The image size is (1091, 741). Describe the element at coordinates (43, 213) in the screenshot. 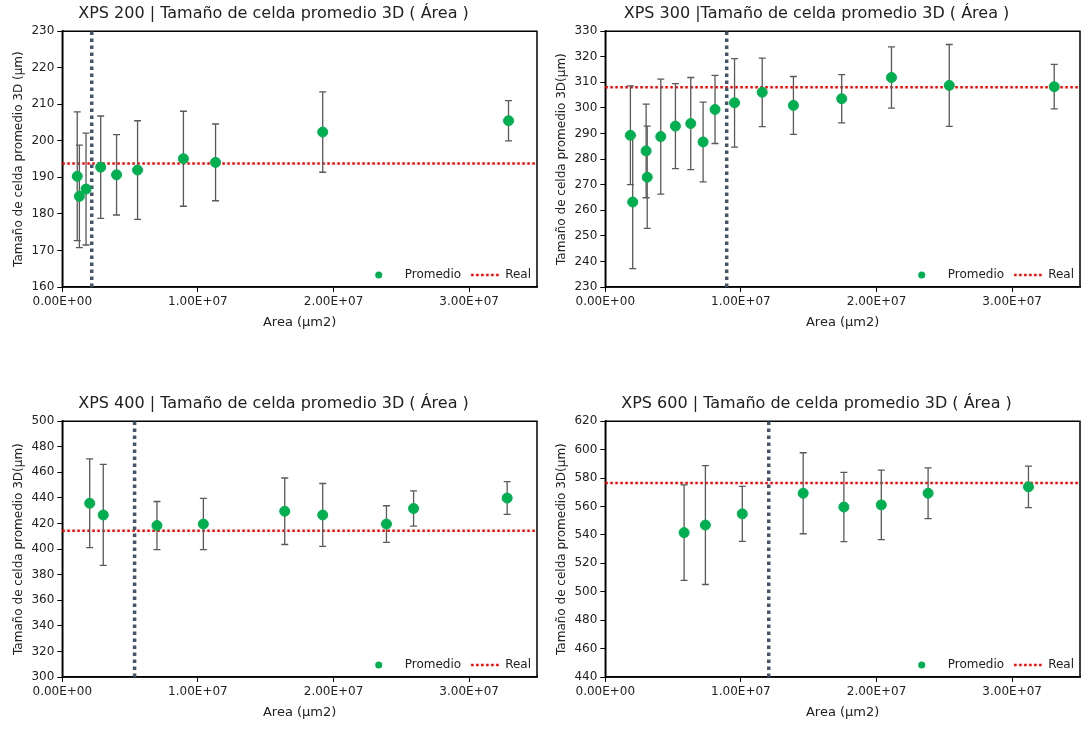

I see `y-tick-label: 180` at that location.